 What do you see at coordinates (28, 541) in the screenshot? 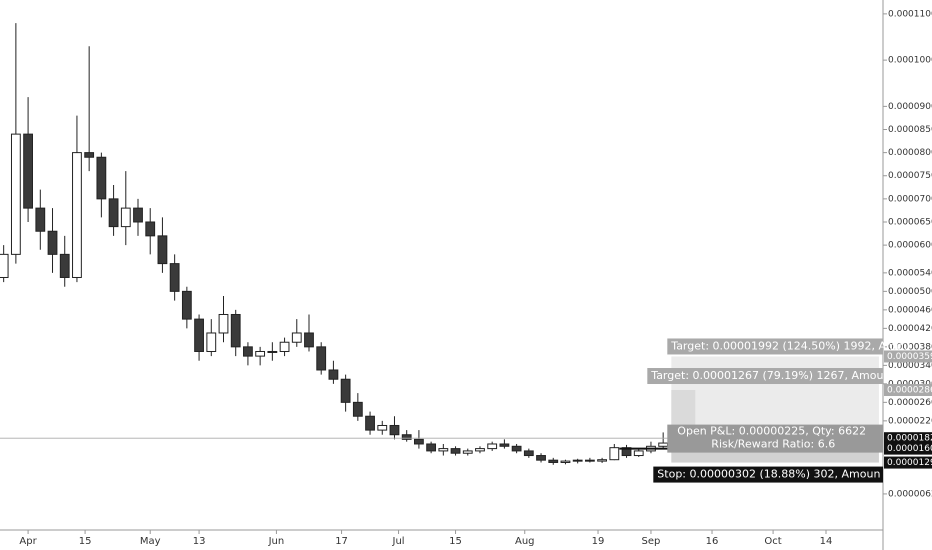
I see `x-tick-label: Apr` at bounding box center [28, 541].